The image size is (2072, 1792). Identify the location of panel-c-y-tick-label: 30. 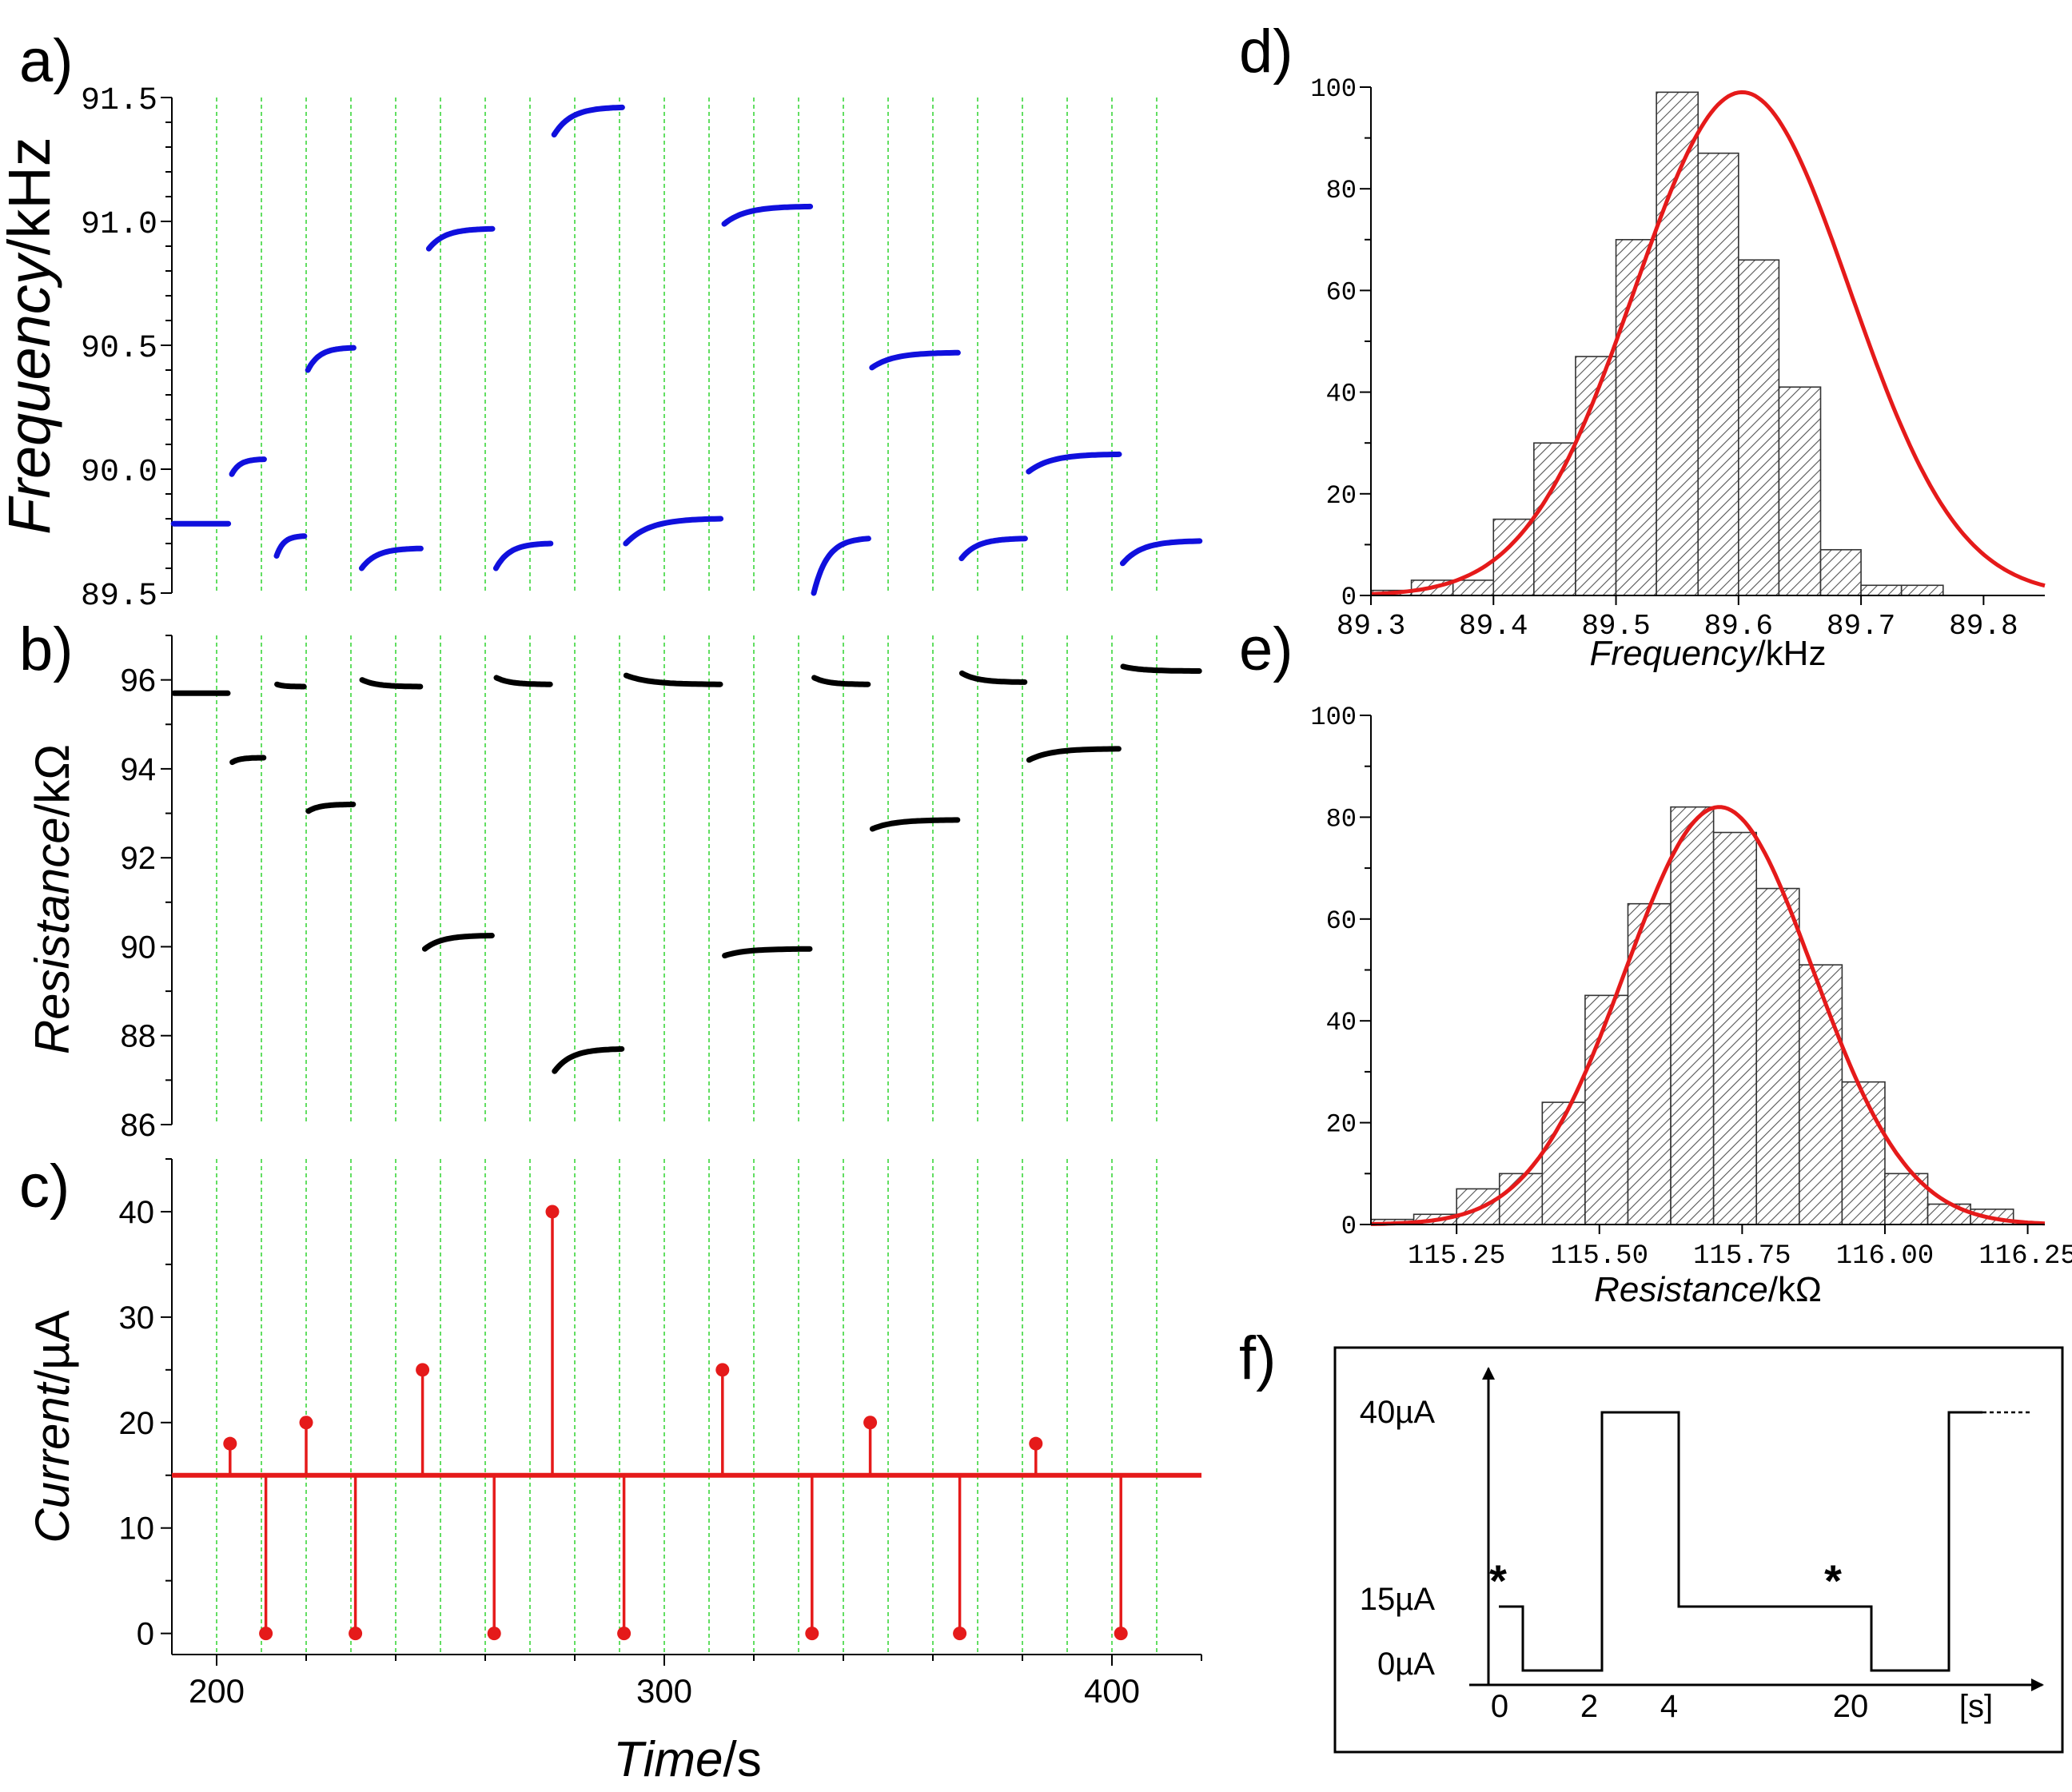
(137, 1318).